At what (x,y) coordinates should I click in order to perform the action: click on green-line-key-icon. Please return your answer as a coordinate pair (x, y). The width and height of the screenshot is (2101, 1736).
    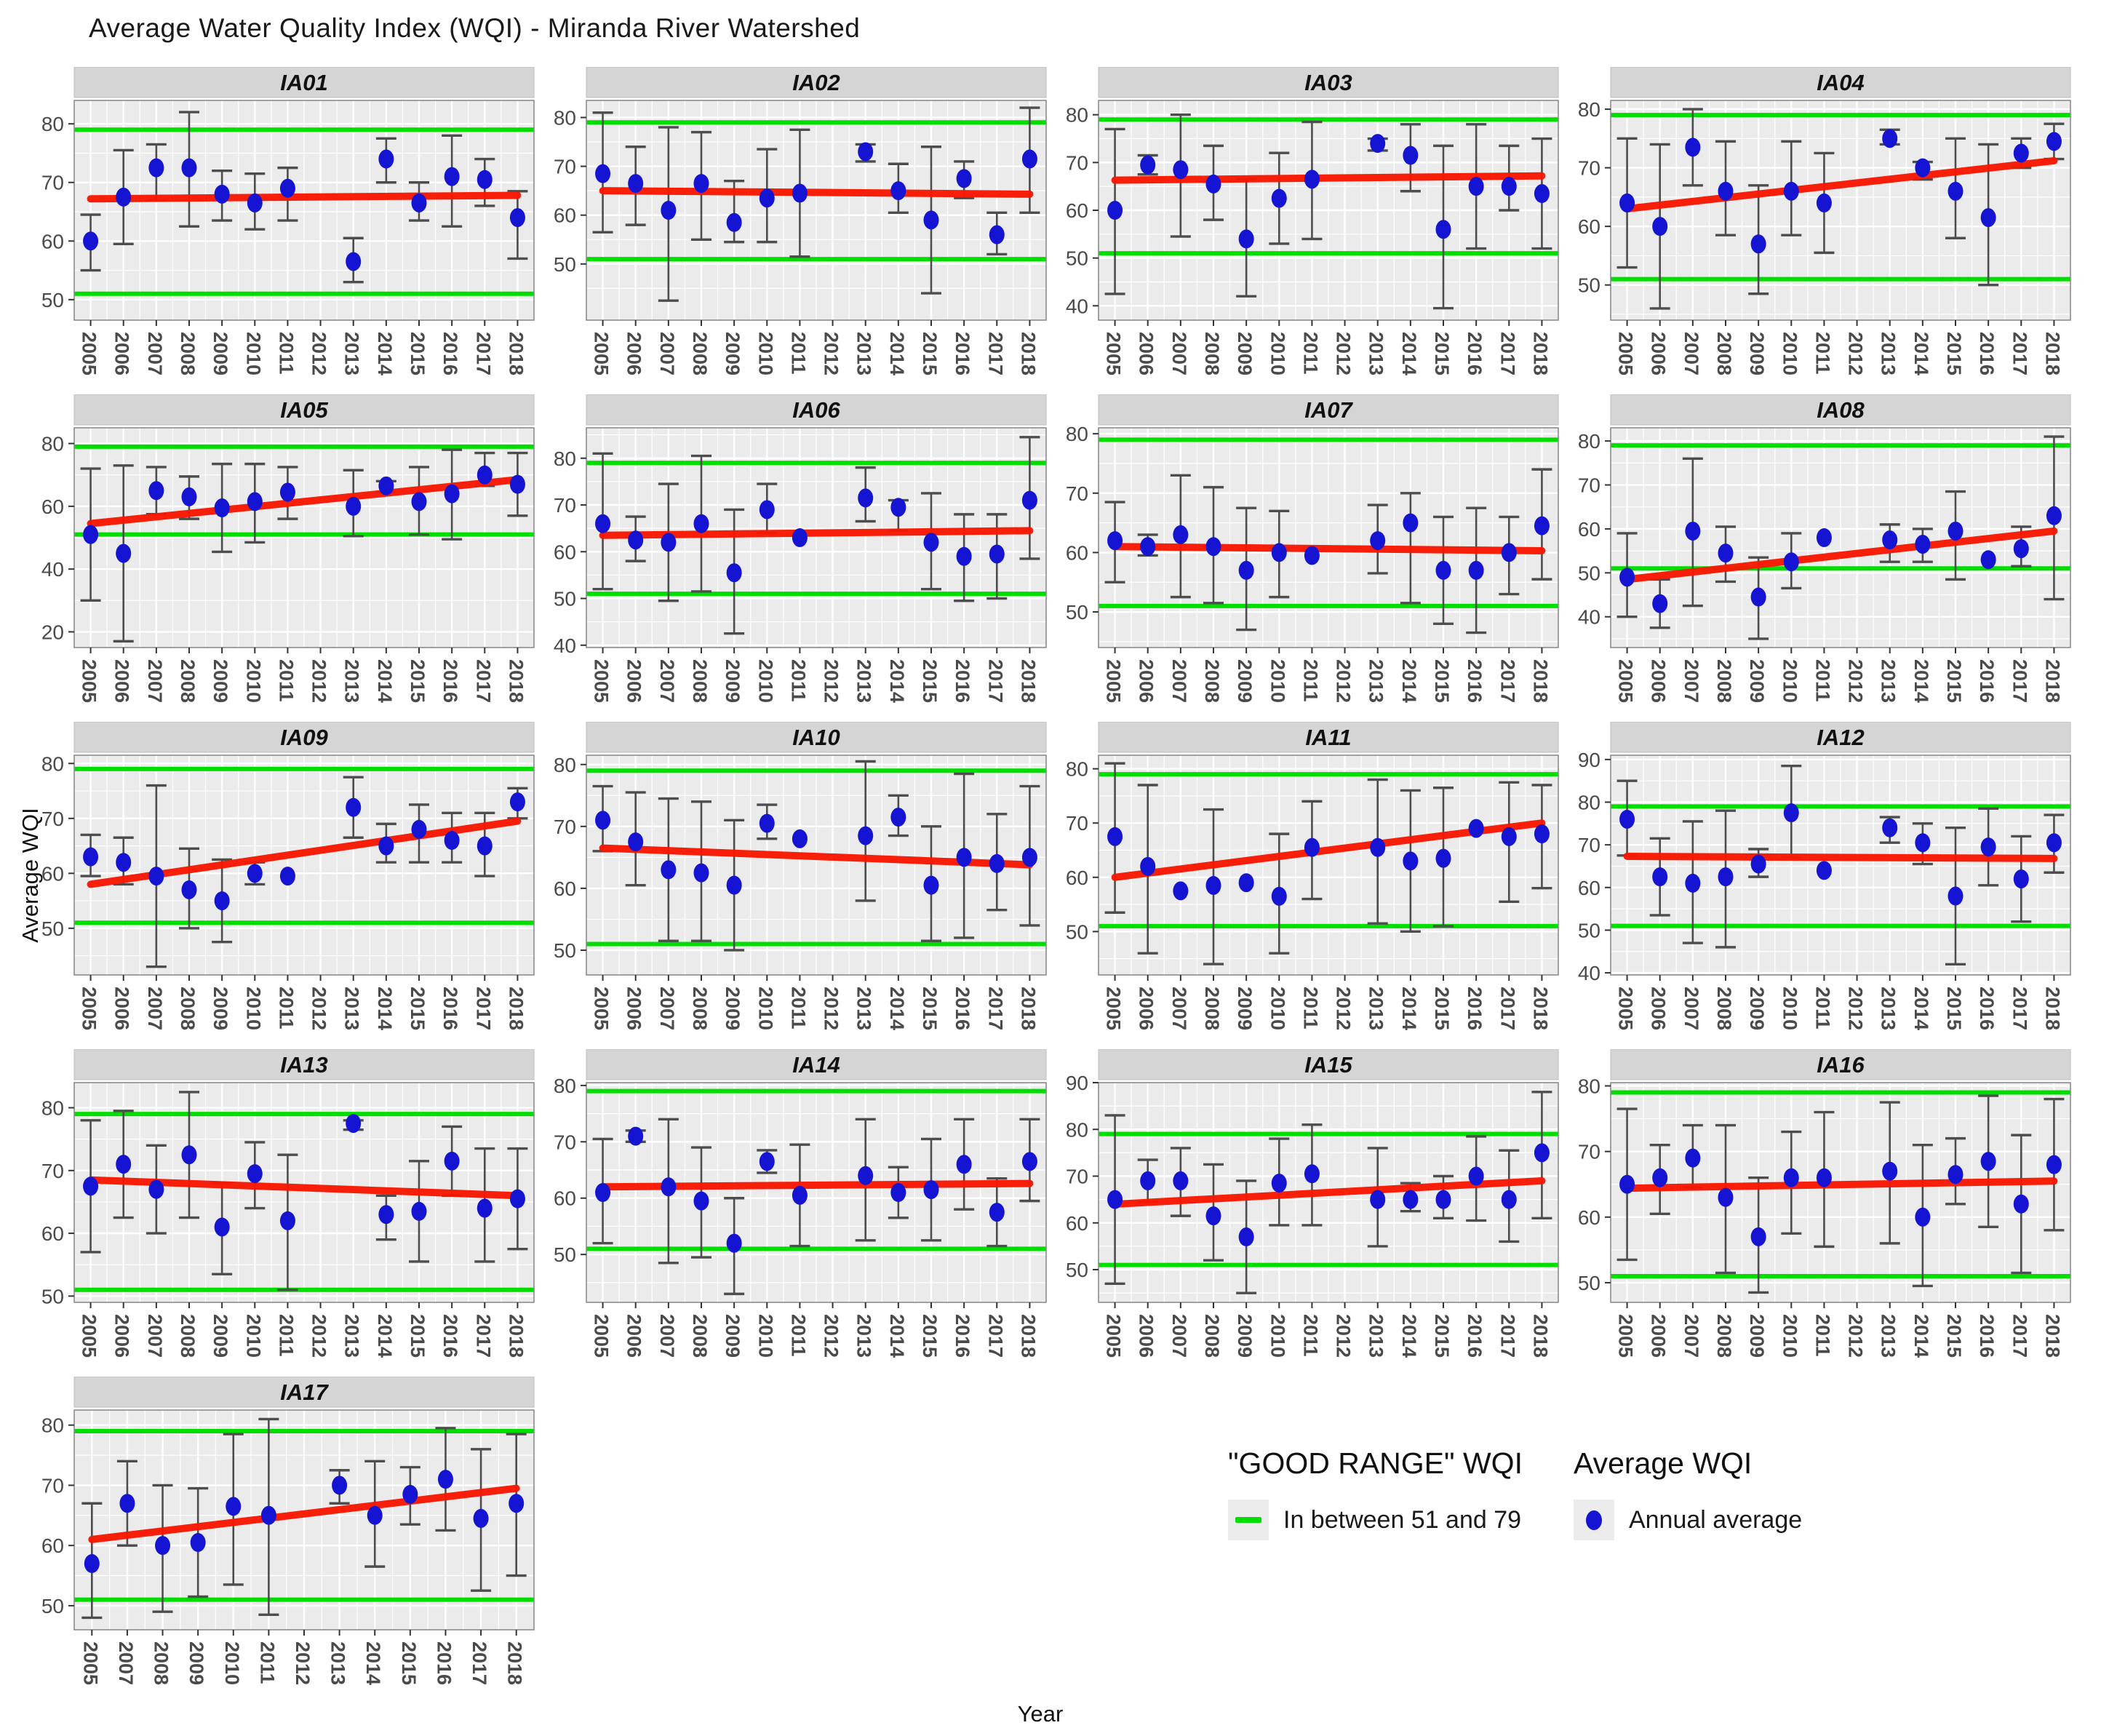
    Looking at the image, I should click on (1248, 1520).